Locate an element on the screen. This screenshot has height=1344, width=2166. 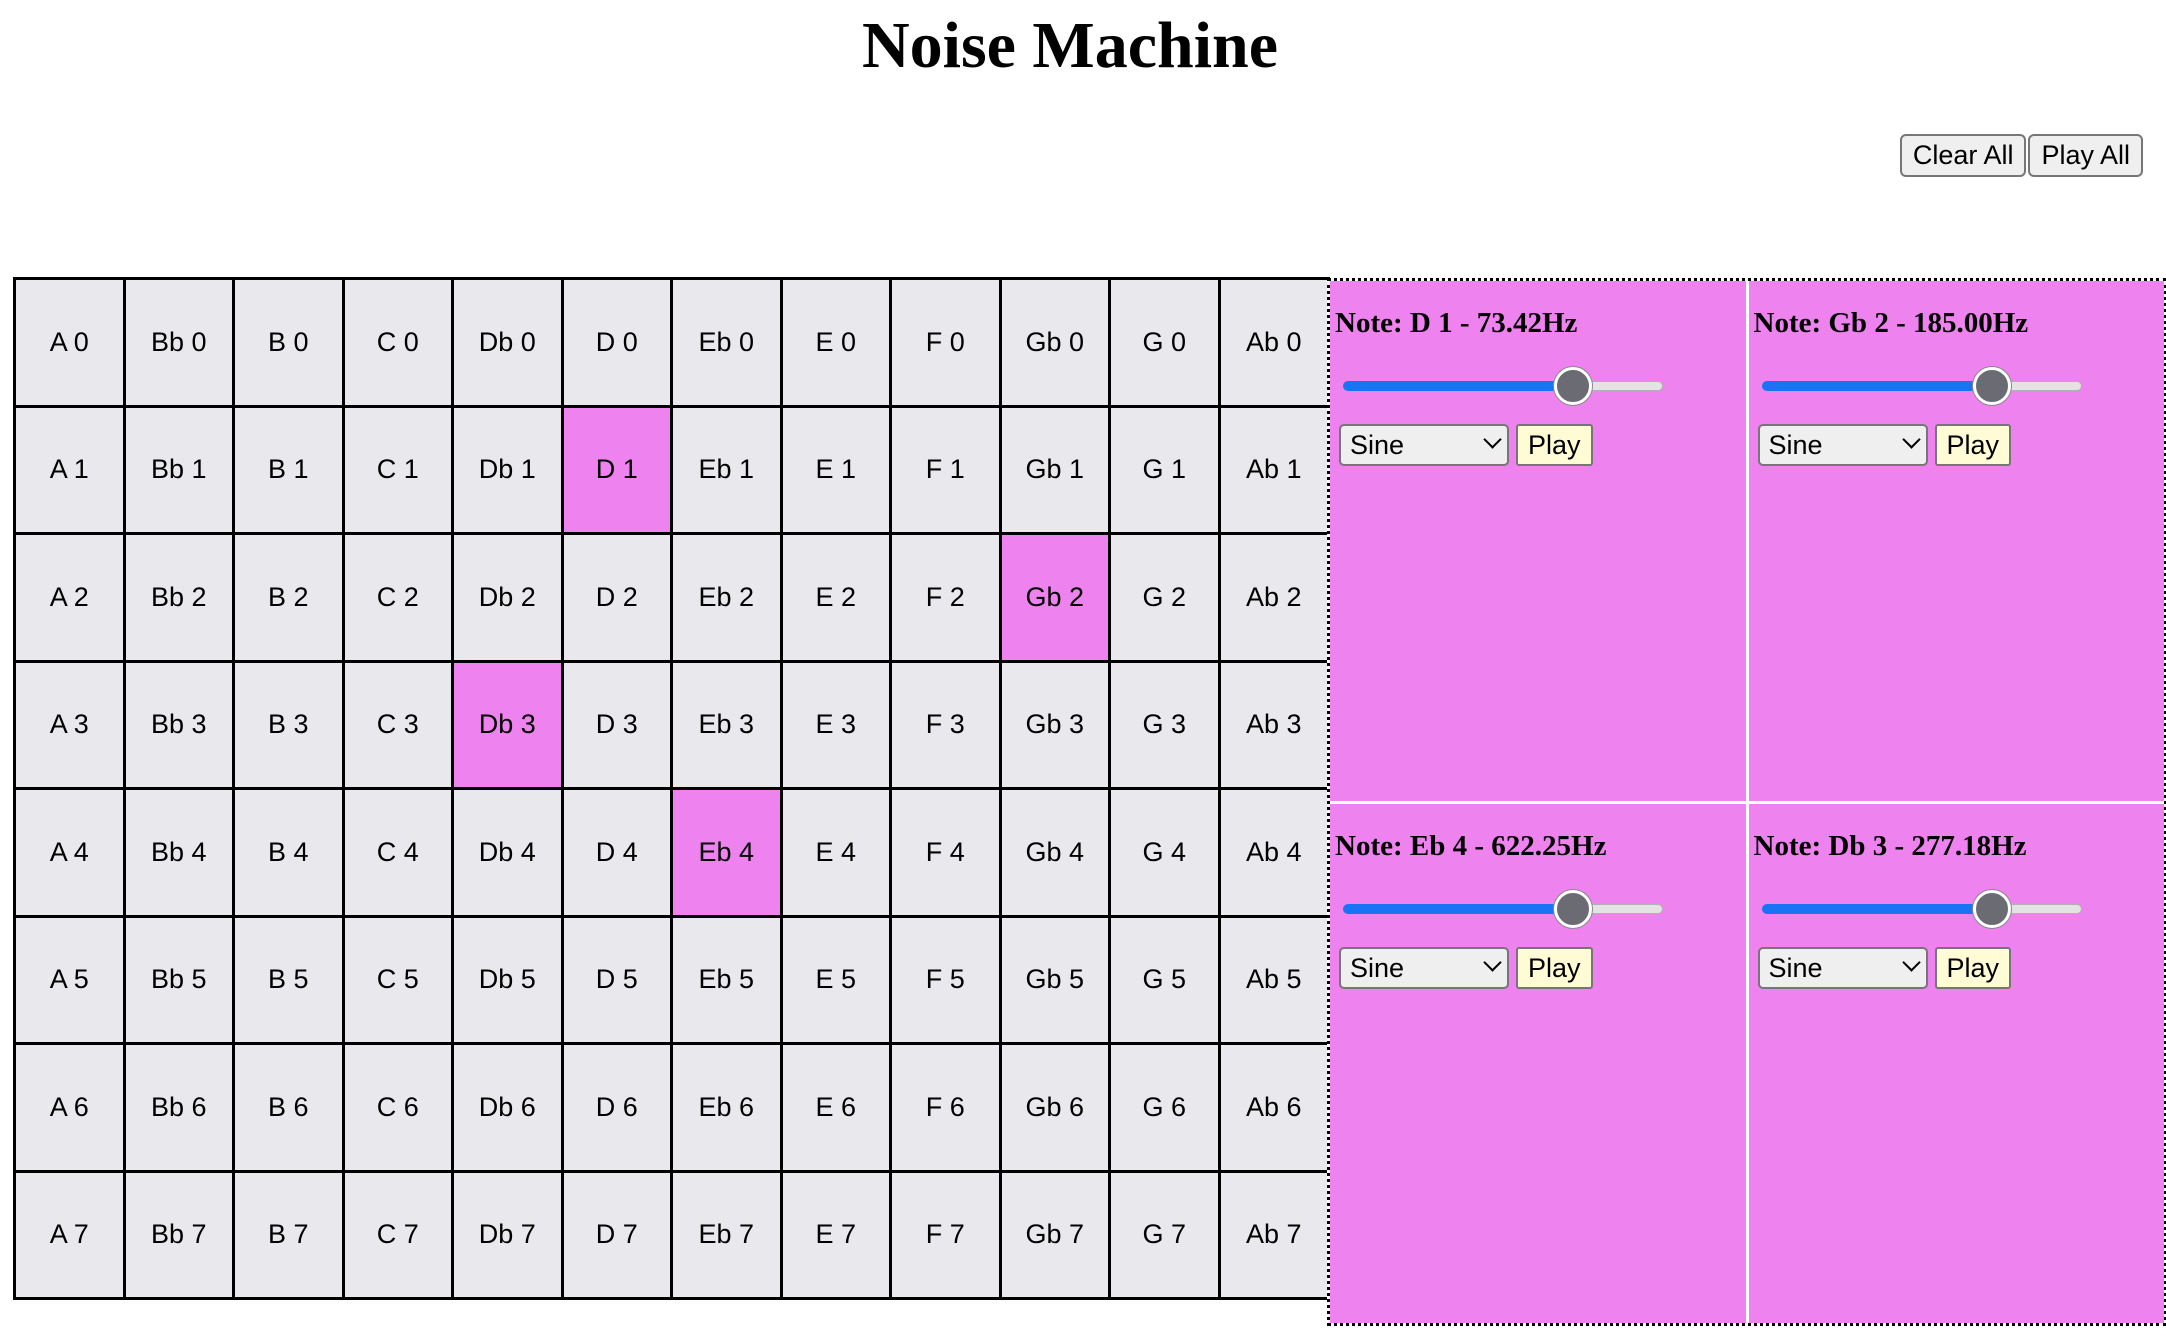
note-cell: Ab 4 is located at coordinates (1273, 852).